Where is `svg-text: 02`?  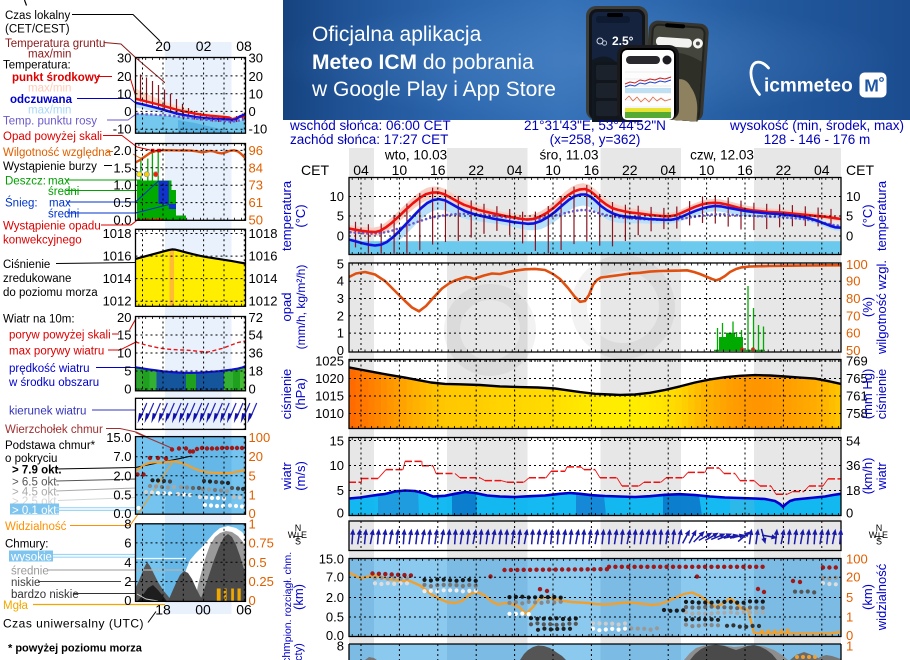
svg-text: 02 is located at coordinates (204, 46).